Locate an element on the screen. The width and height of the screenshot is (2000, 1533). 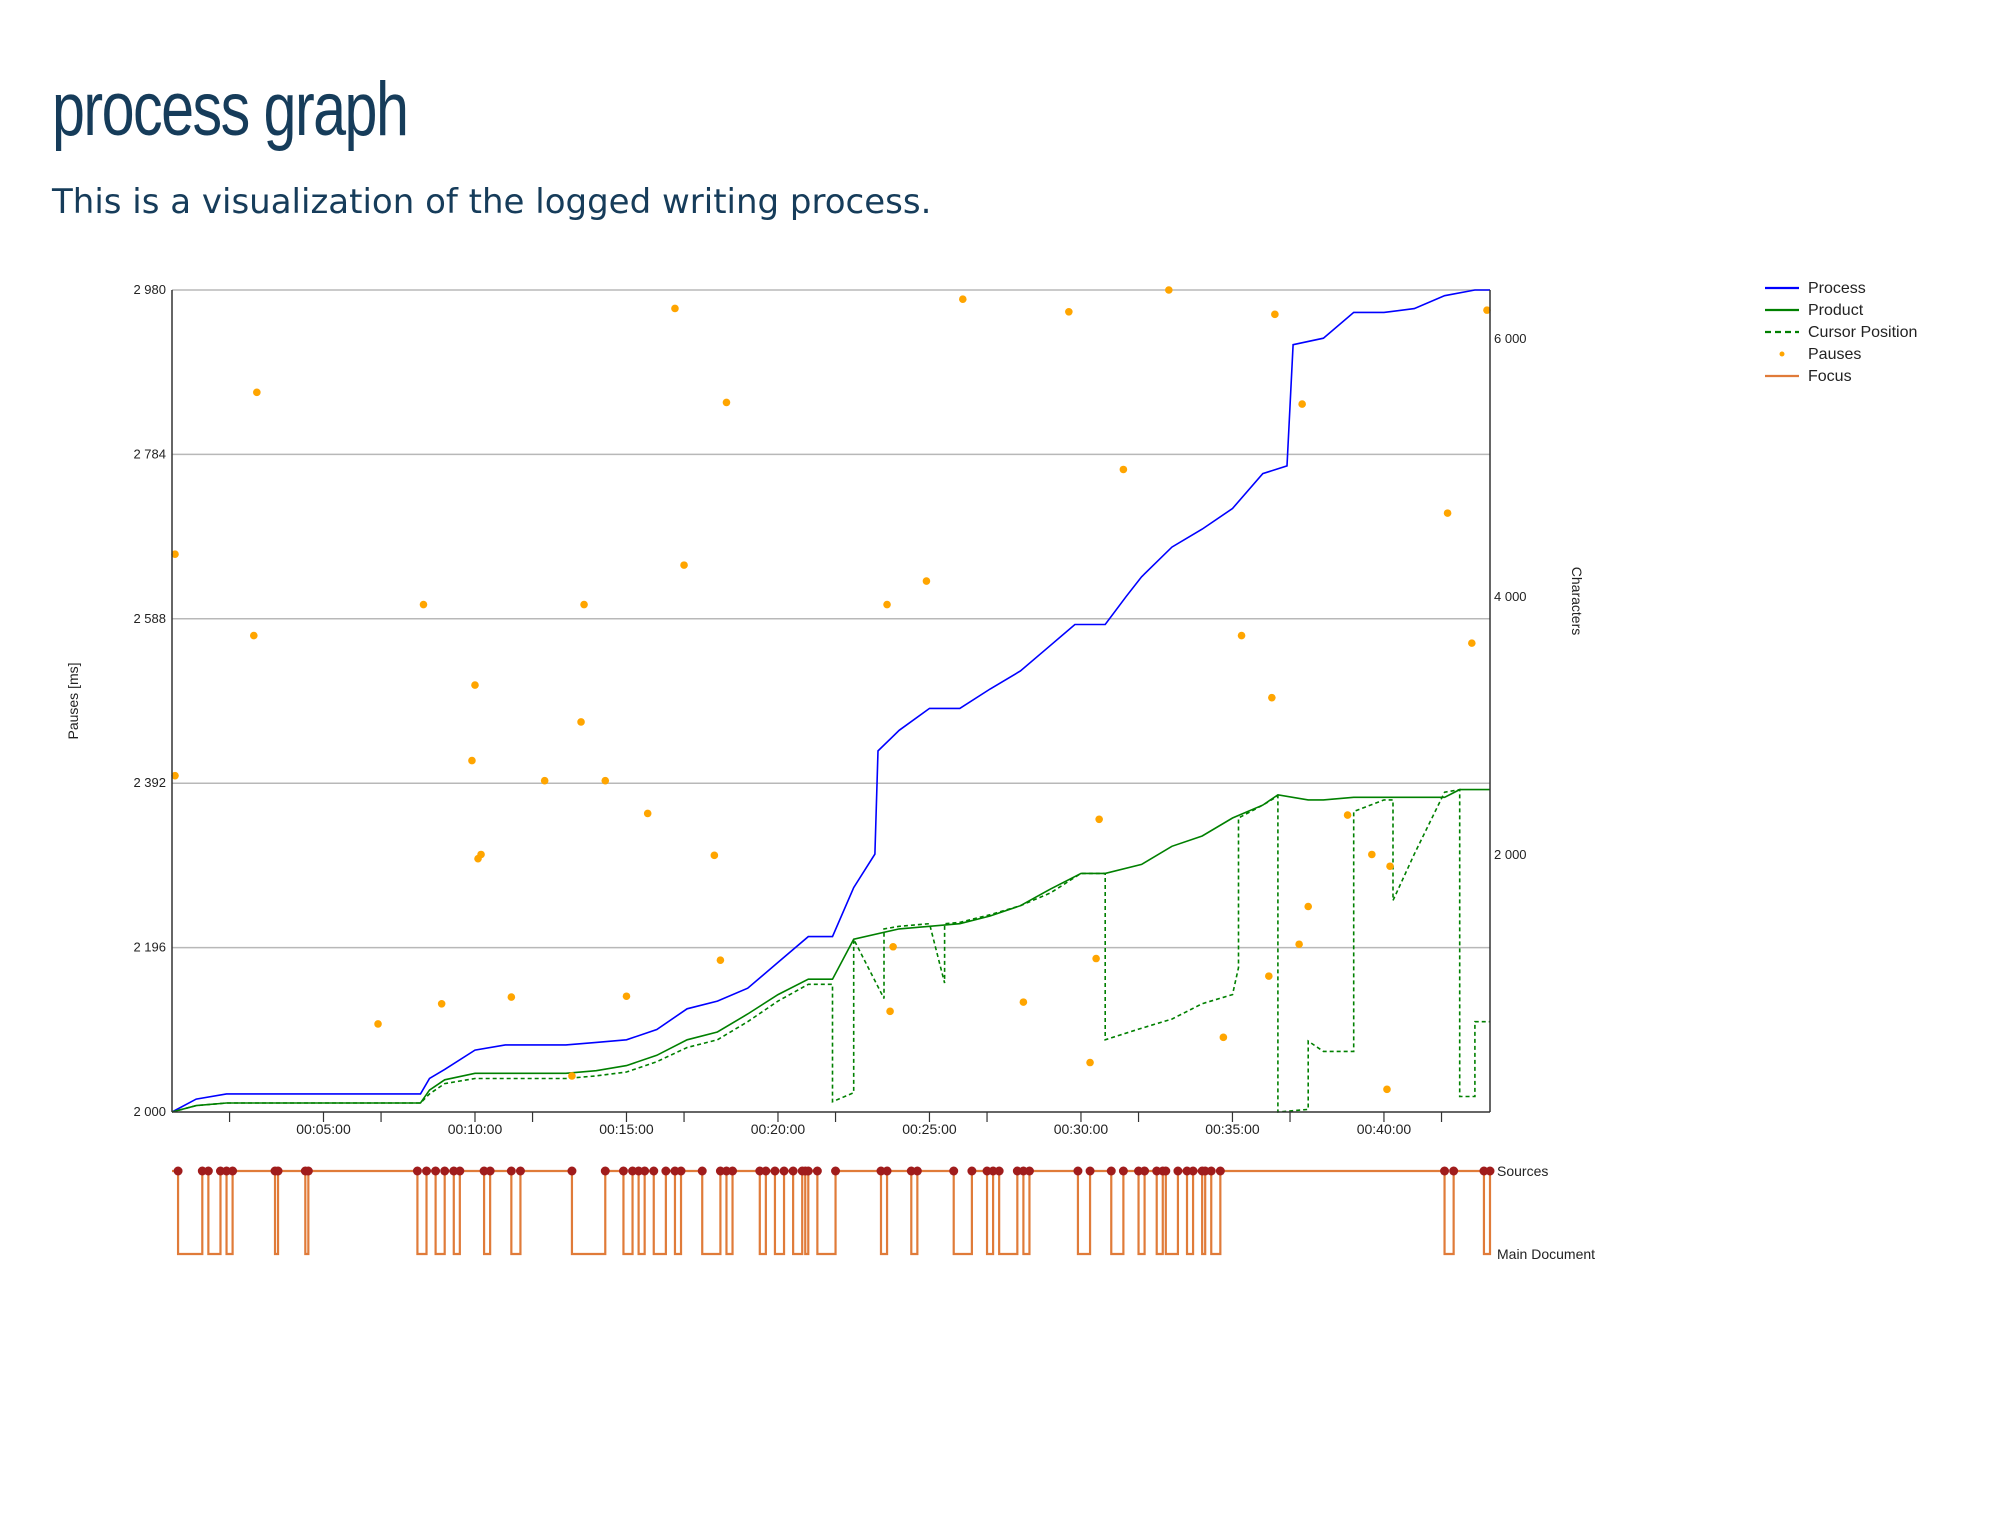
legend-item: Focus is located at coordinates (1808, 376).